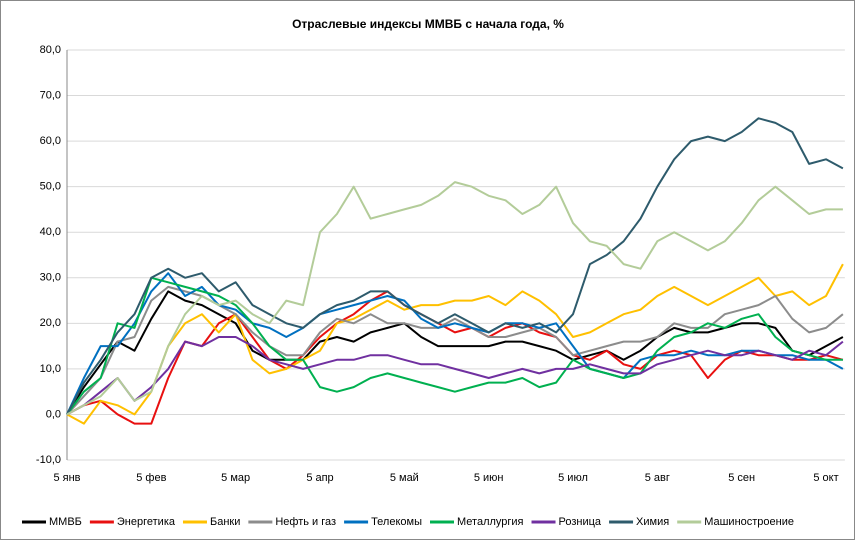 Image resolution: width=855 pixels, height=540 pixels. Describe the element at coordinates (825, 478) in the screenshot. I see `x-tick-label: 5 окт` at that location.